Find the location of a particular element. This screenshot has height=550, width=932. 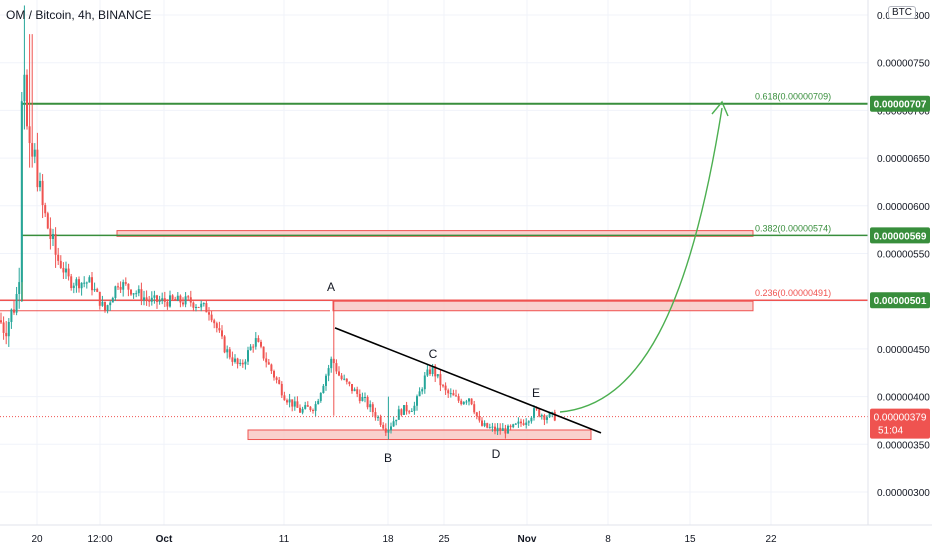

wave-label-a: A is located at coordinates (331, 287).